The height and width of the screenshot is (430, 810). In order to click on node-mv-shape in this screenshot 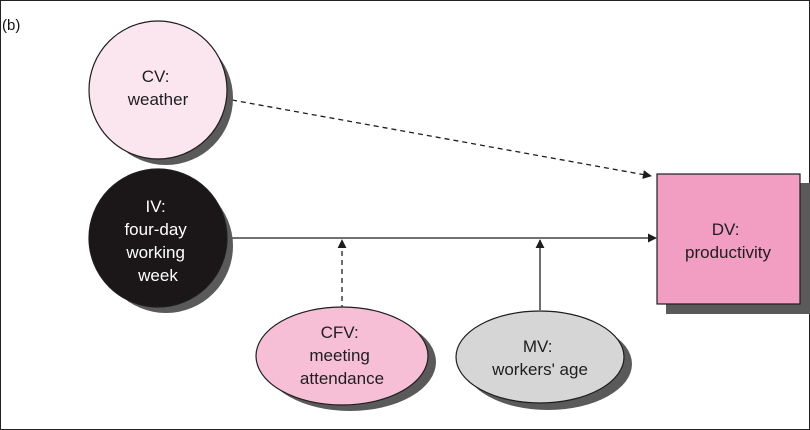, I will do `click(540, 357)`.